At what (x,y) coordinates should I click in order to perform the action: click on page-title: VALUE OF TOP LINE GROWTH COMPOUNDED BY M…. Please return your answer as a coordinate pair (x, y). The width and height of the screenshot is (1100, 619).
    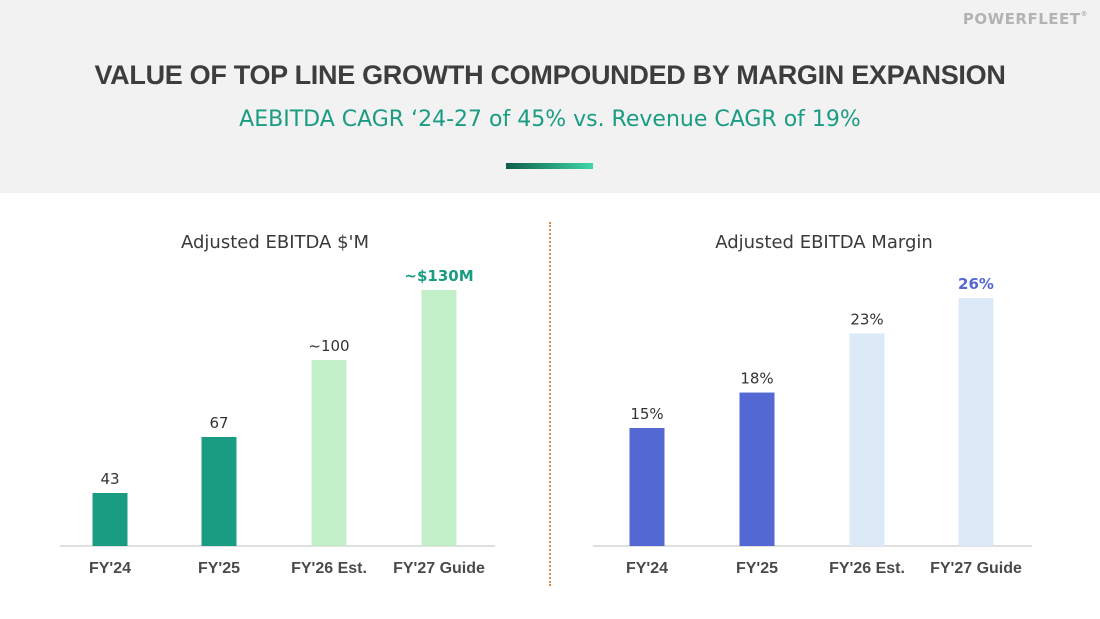
    Looking at the image, I should click on (550, 75).